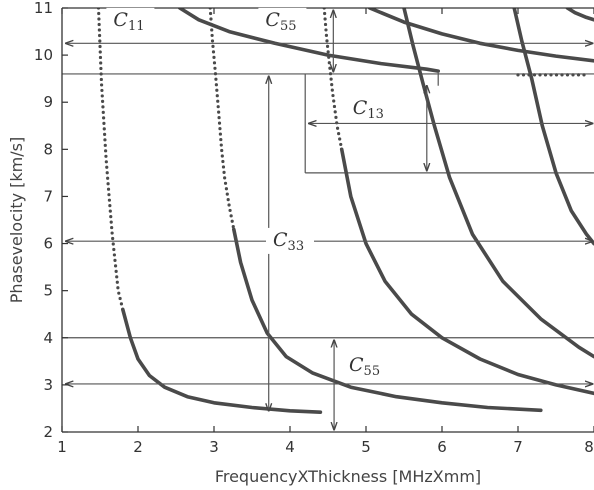 This screenshot has width=594, height=490. Describe the element at coordinates (48, 291) in the screenshot. I see `y-tick-label: 5` at that location.